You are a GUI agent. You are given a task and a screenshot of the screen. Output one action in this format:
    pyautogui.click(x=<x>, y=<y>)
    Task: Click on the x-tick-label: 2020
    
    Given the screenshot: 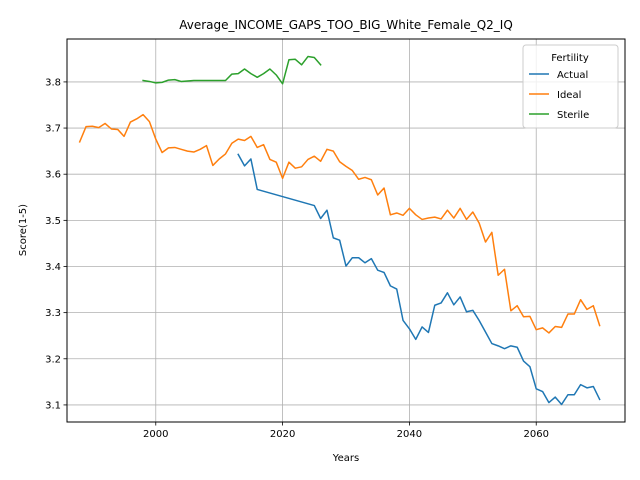 What is the action you would take?
    pyautogui.click(x=282, y=434)
    